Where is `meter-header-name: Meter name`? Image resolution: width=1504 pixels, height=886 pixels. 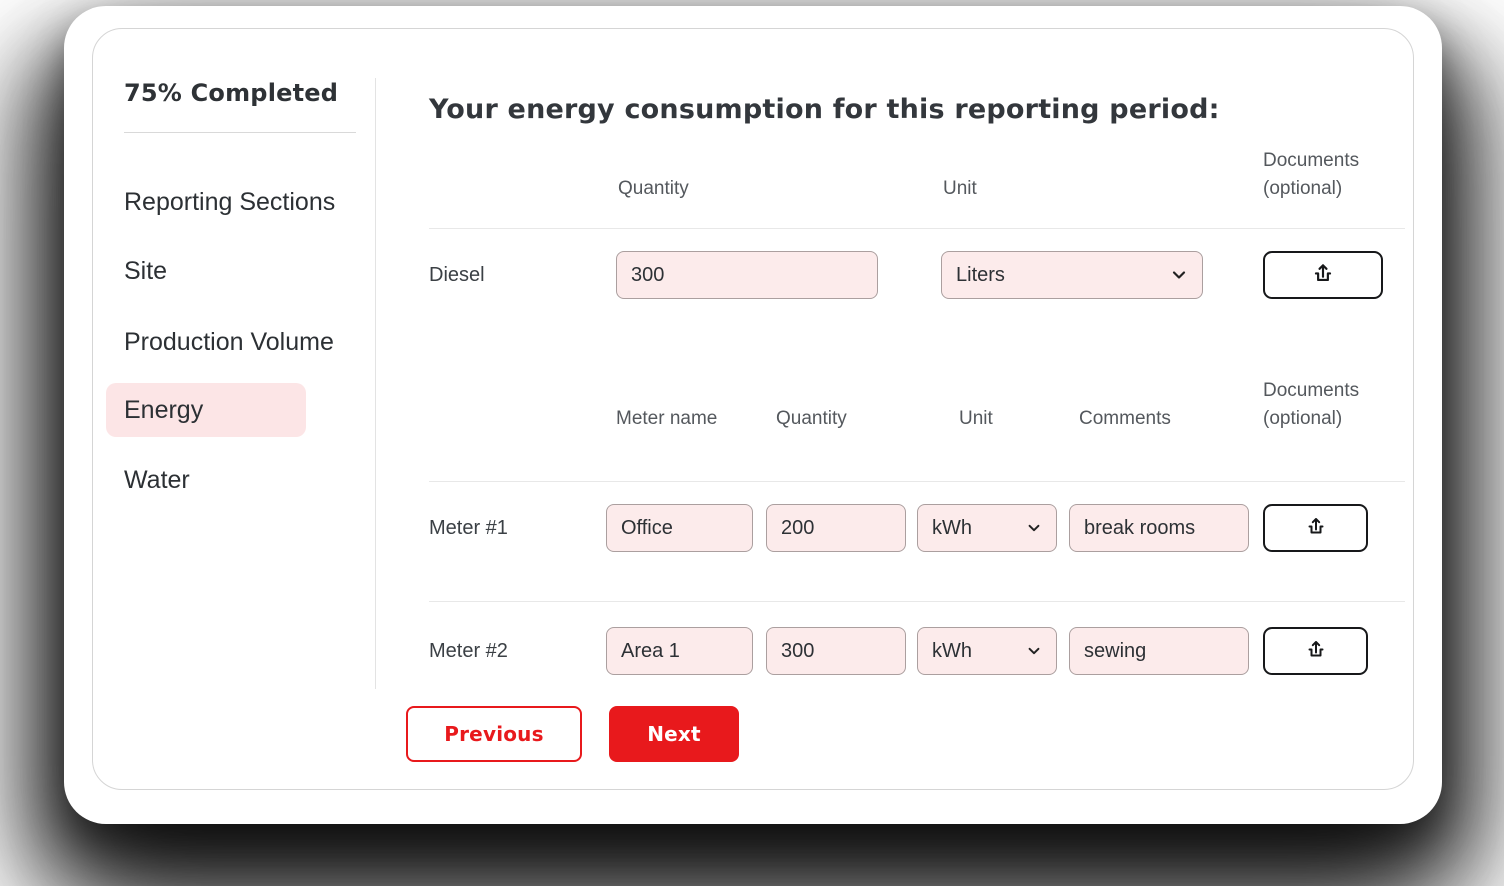
meter-header-name: Meter name is located at coordinates (667, 418).